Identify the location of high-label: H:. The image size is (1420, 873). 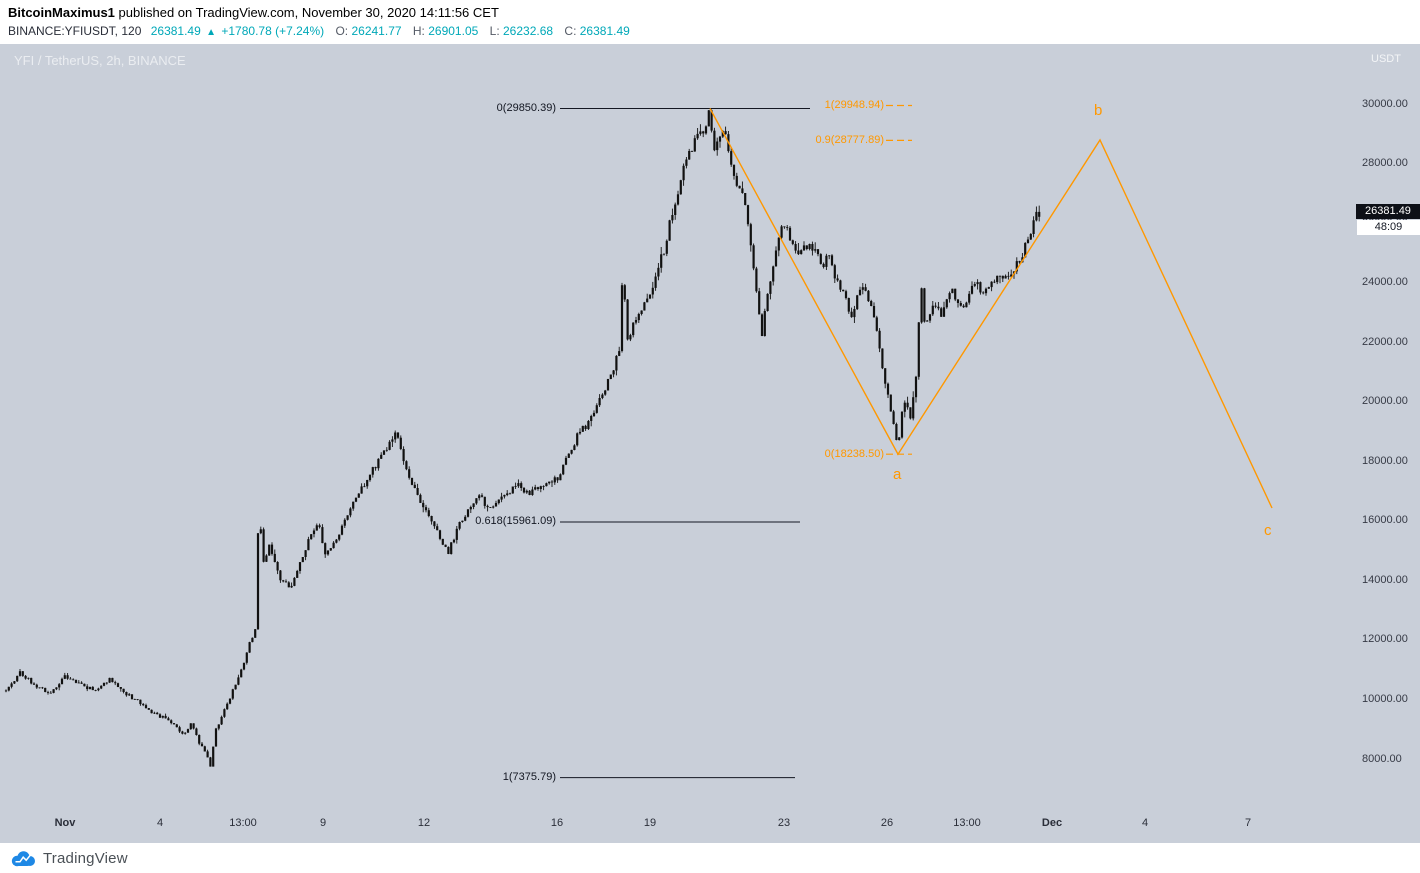
(418, 31).